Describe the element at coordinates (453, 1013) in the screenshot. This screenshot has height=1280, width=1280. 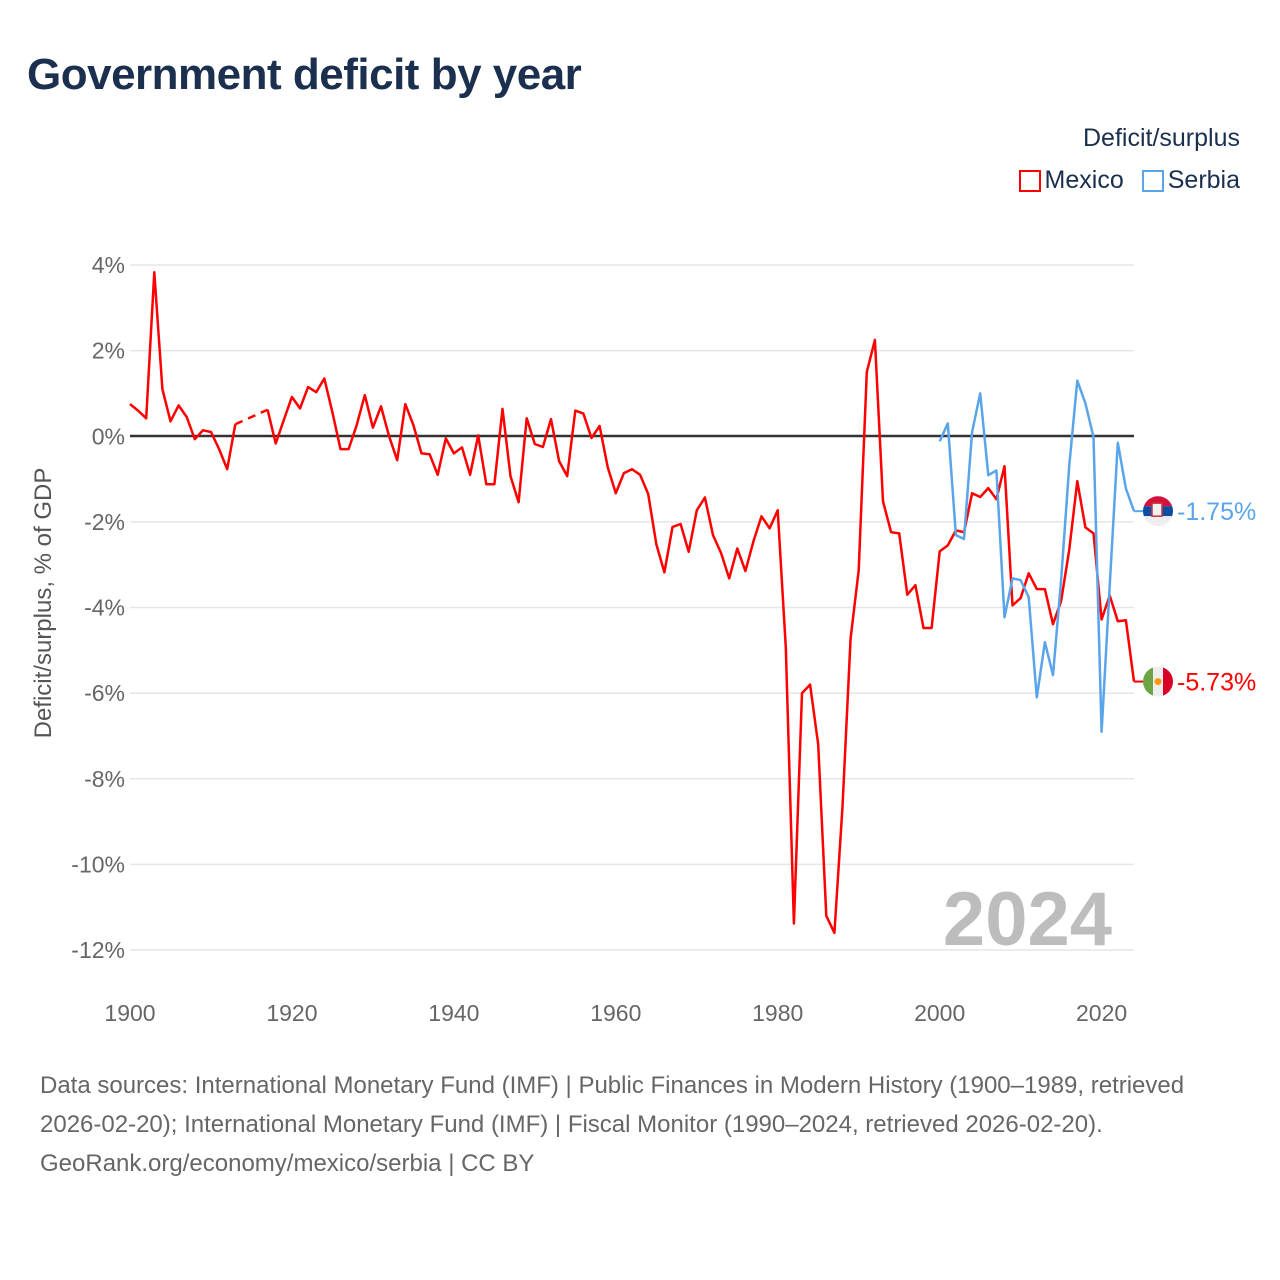
I see `x-tick-label: 1940` at that location.